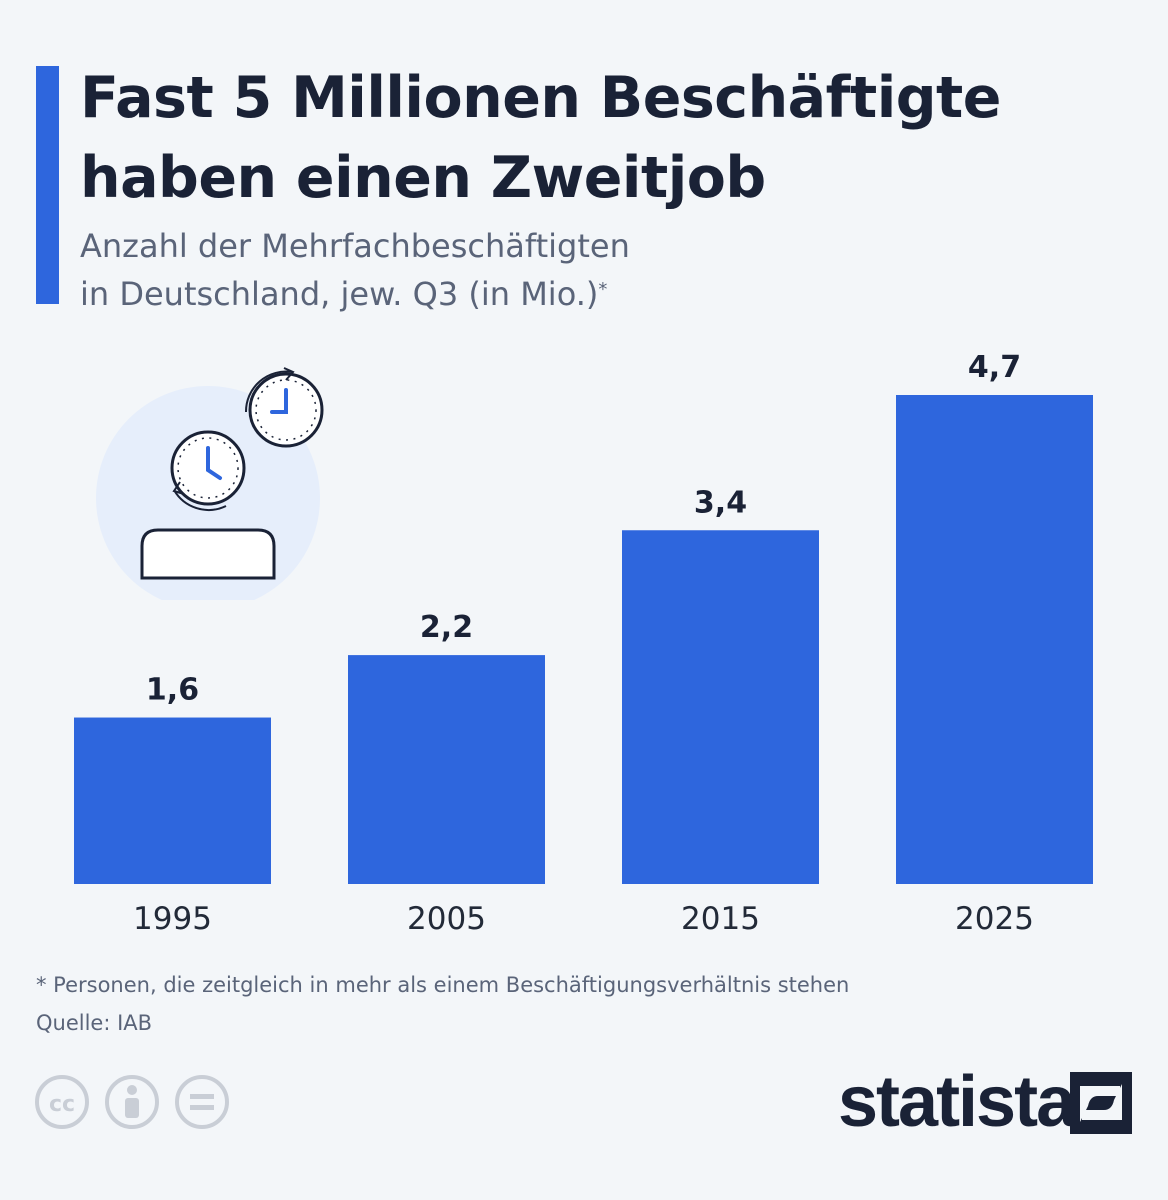  Describe the element at coordinates (339, 294) in the screenshot. I see `subtitle-line-2-text: in Deutschland, jew. Q3 (in Mio.)` at that location.